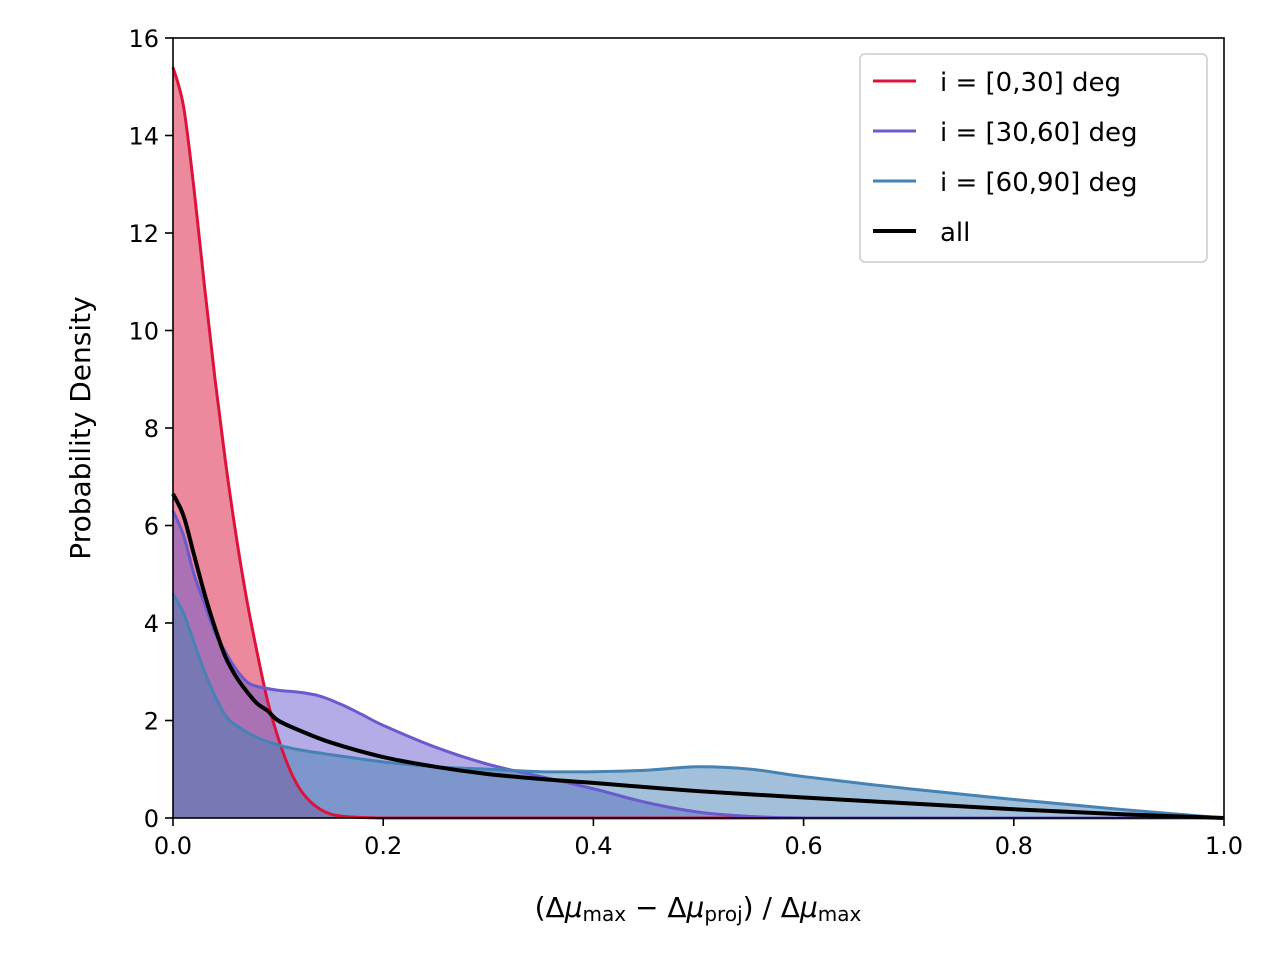 The image size is (1280, 960). What do you see at coordinates (143, 332) in the screenshot?
I see `y-tick-label: 10` at bounding box center [143, 332].